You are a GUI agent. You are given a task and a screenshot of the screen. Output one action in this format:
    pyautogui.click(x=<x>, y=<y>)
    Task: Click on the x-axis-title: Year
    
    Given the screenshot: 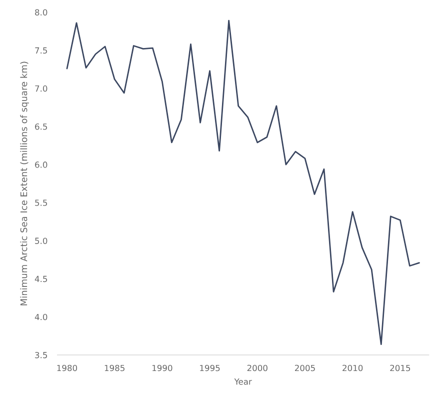 What is the action you would take?
    pyautogui.click(x=243, y=381)
    